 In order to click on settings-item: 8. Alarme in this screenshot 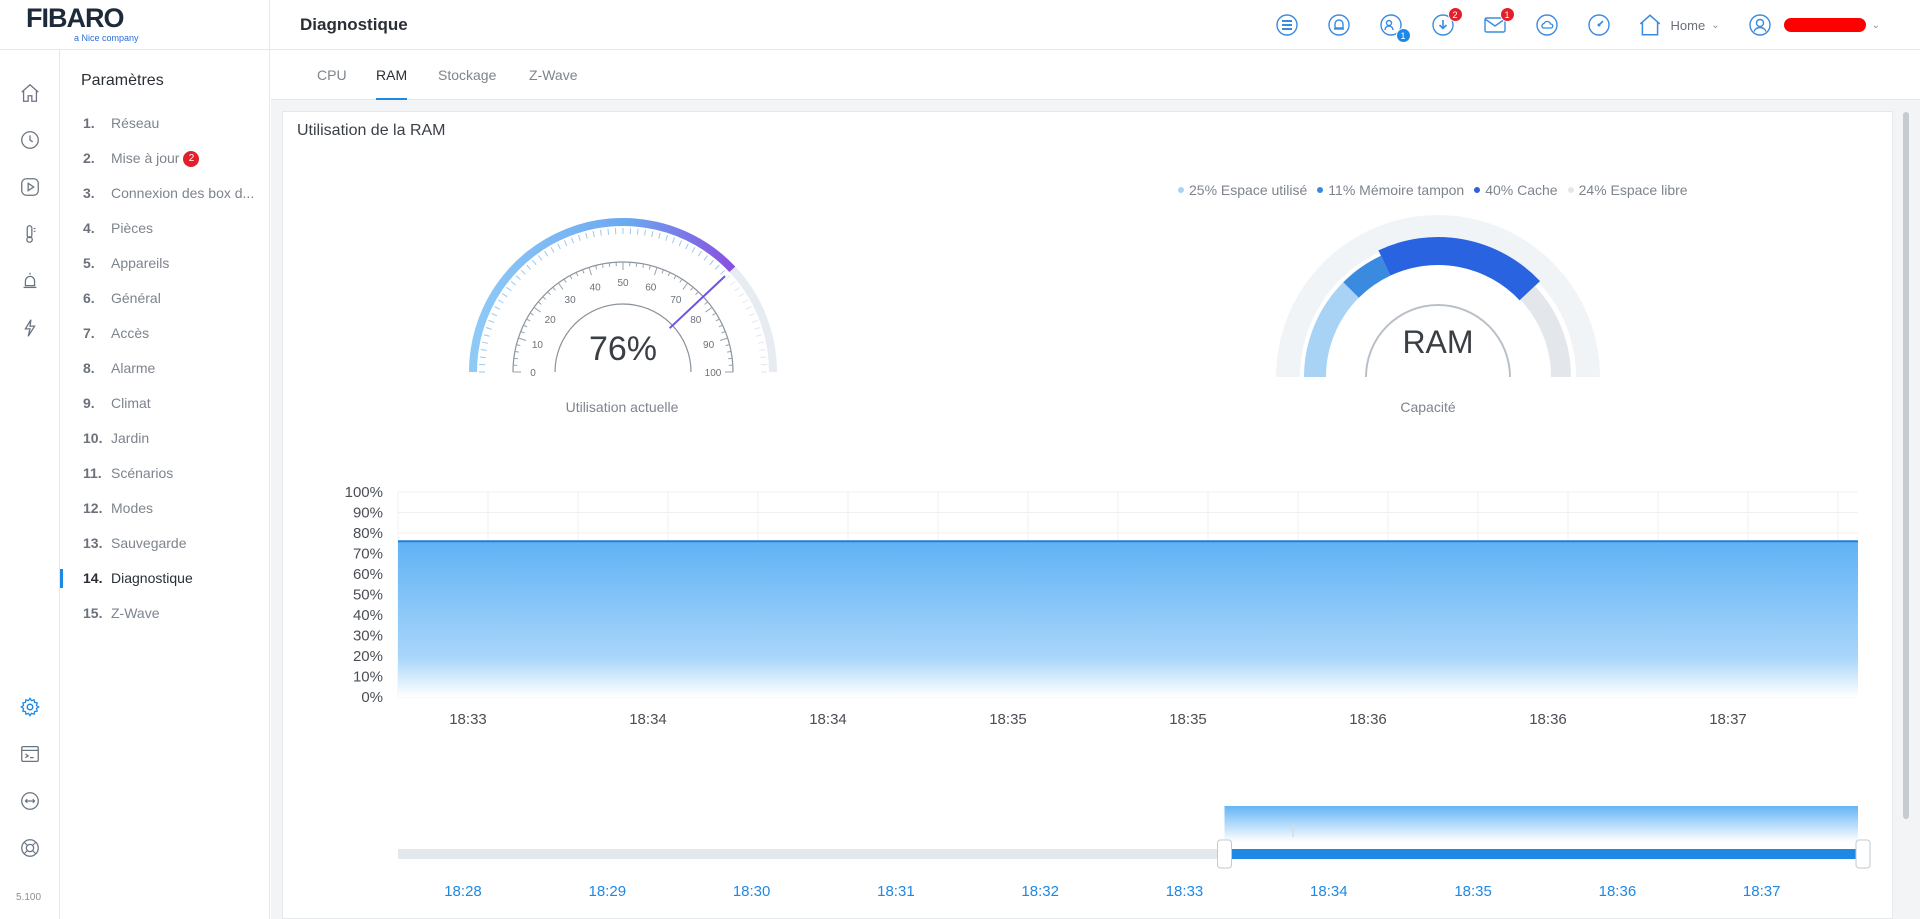, I will do `click(165, 368)`.